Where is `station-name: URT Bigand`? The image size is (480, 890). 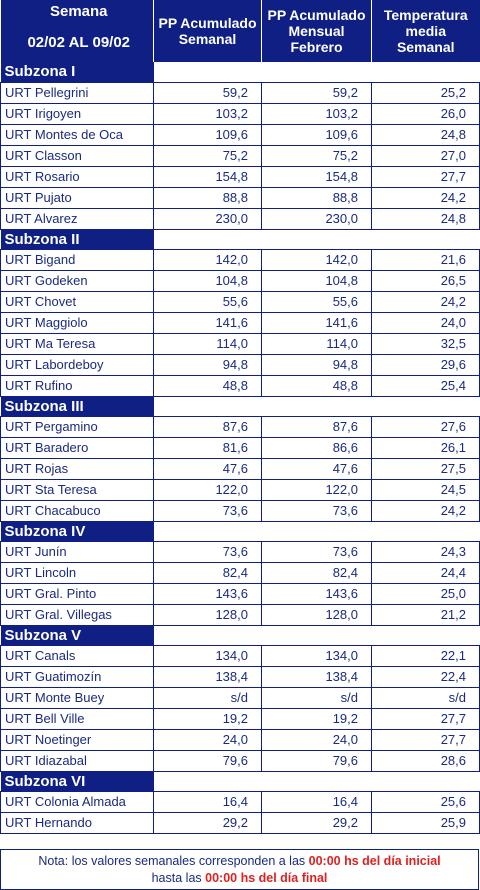 station-name: URT Bigand is located at coordinates (77, 259).